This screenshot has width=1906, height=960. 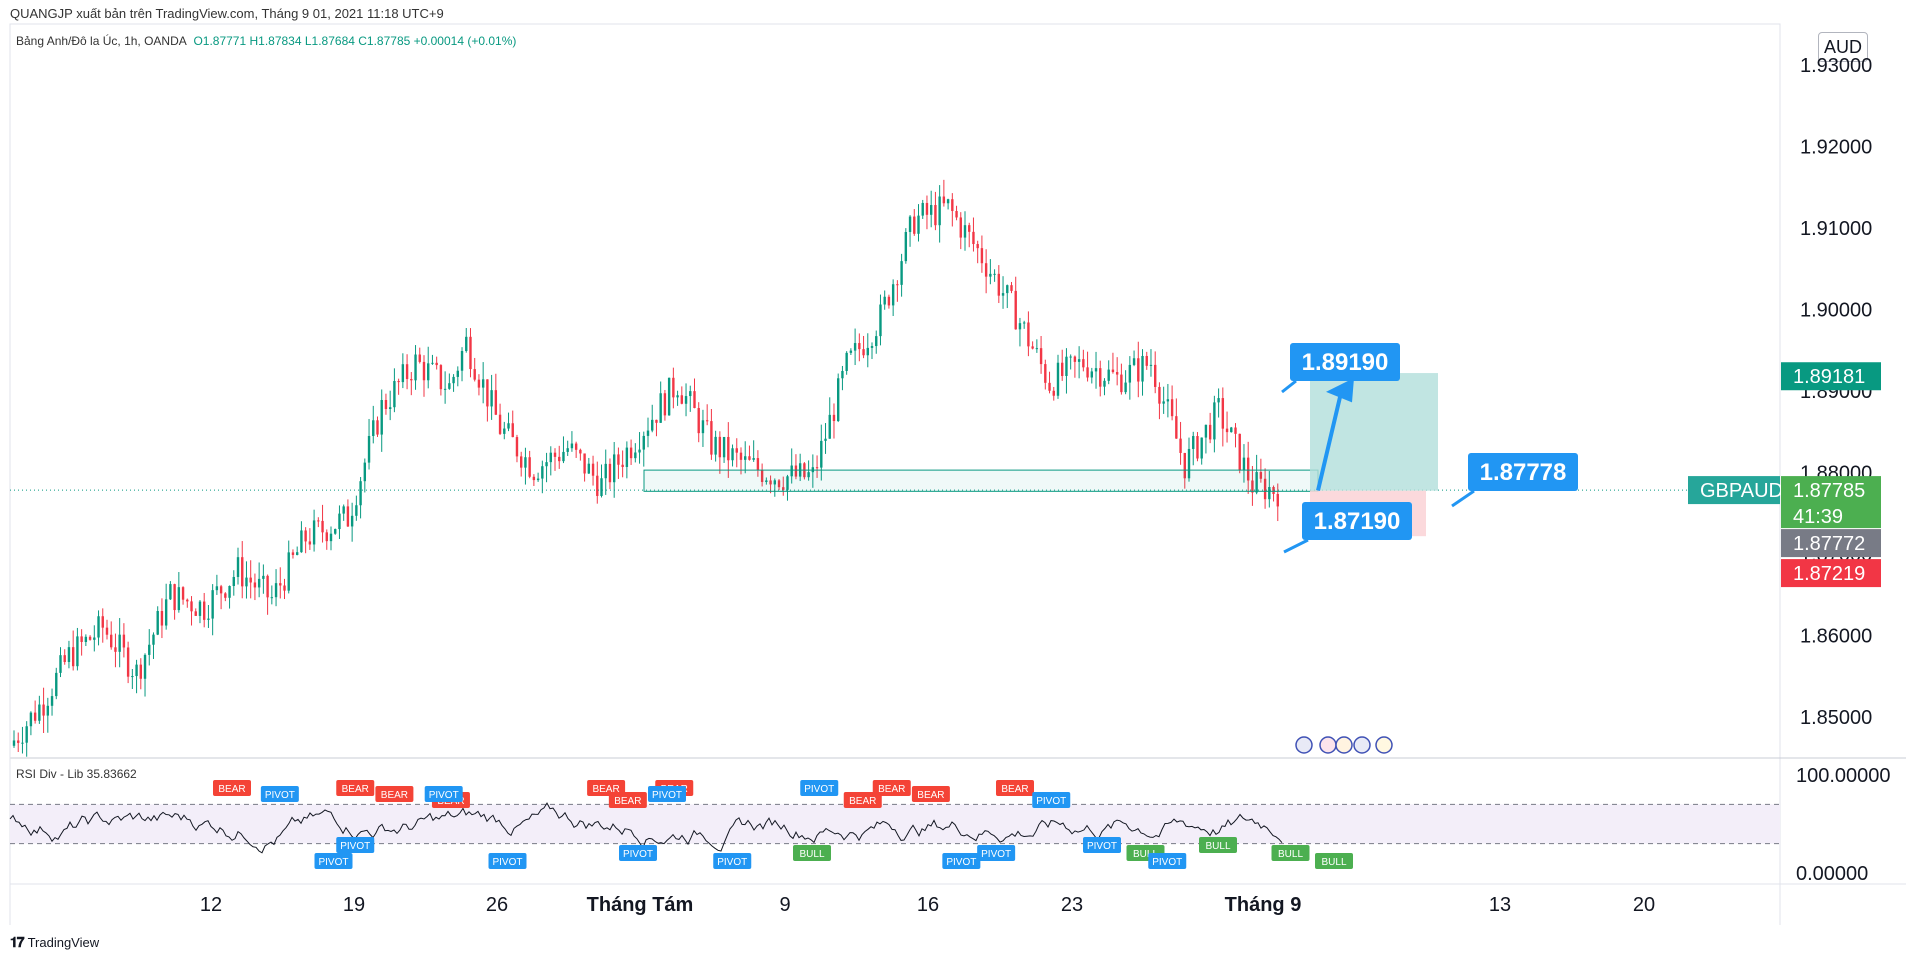 I want to click on stop-badge-label: 1.87219, so click(x=1829, y=574).